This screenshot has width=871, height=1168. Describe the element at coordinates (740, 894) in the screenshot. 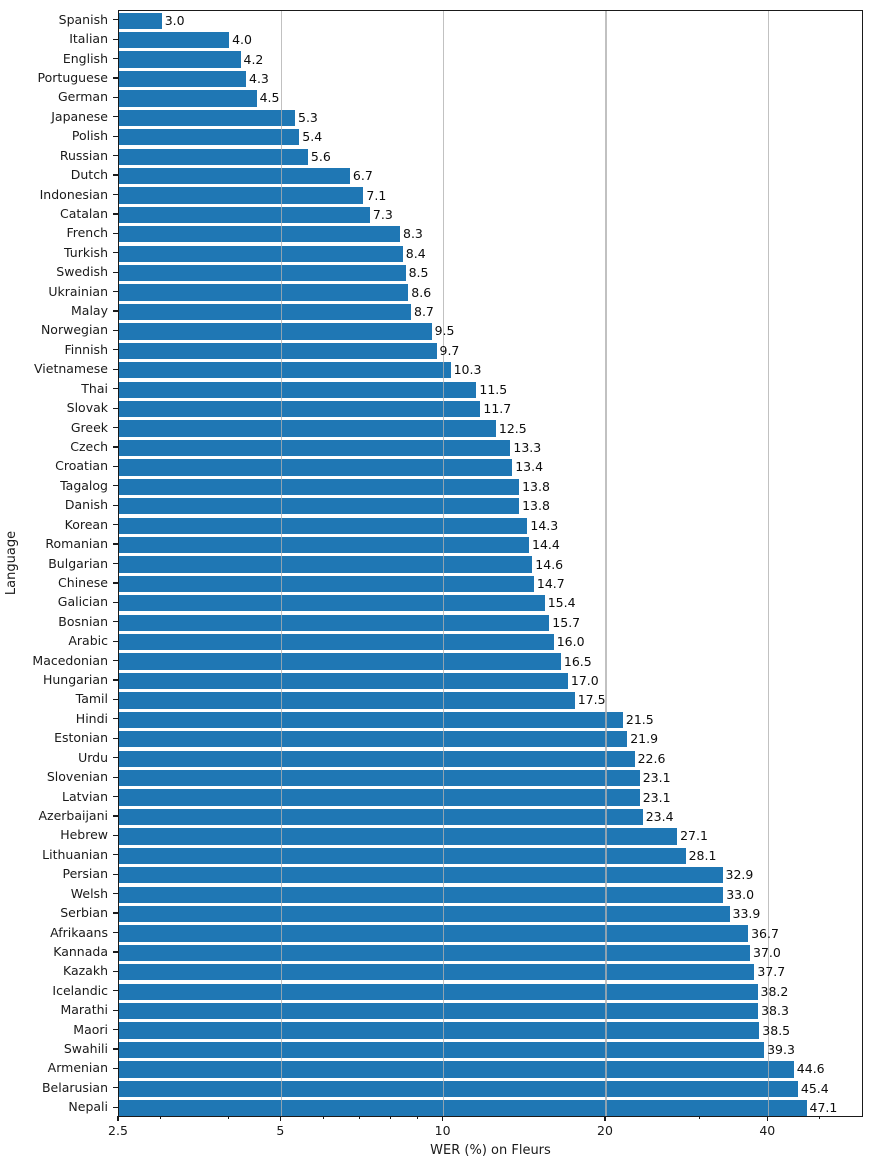

I see `bar-value-label: 33.0` at that location.